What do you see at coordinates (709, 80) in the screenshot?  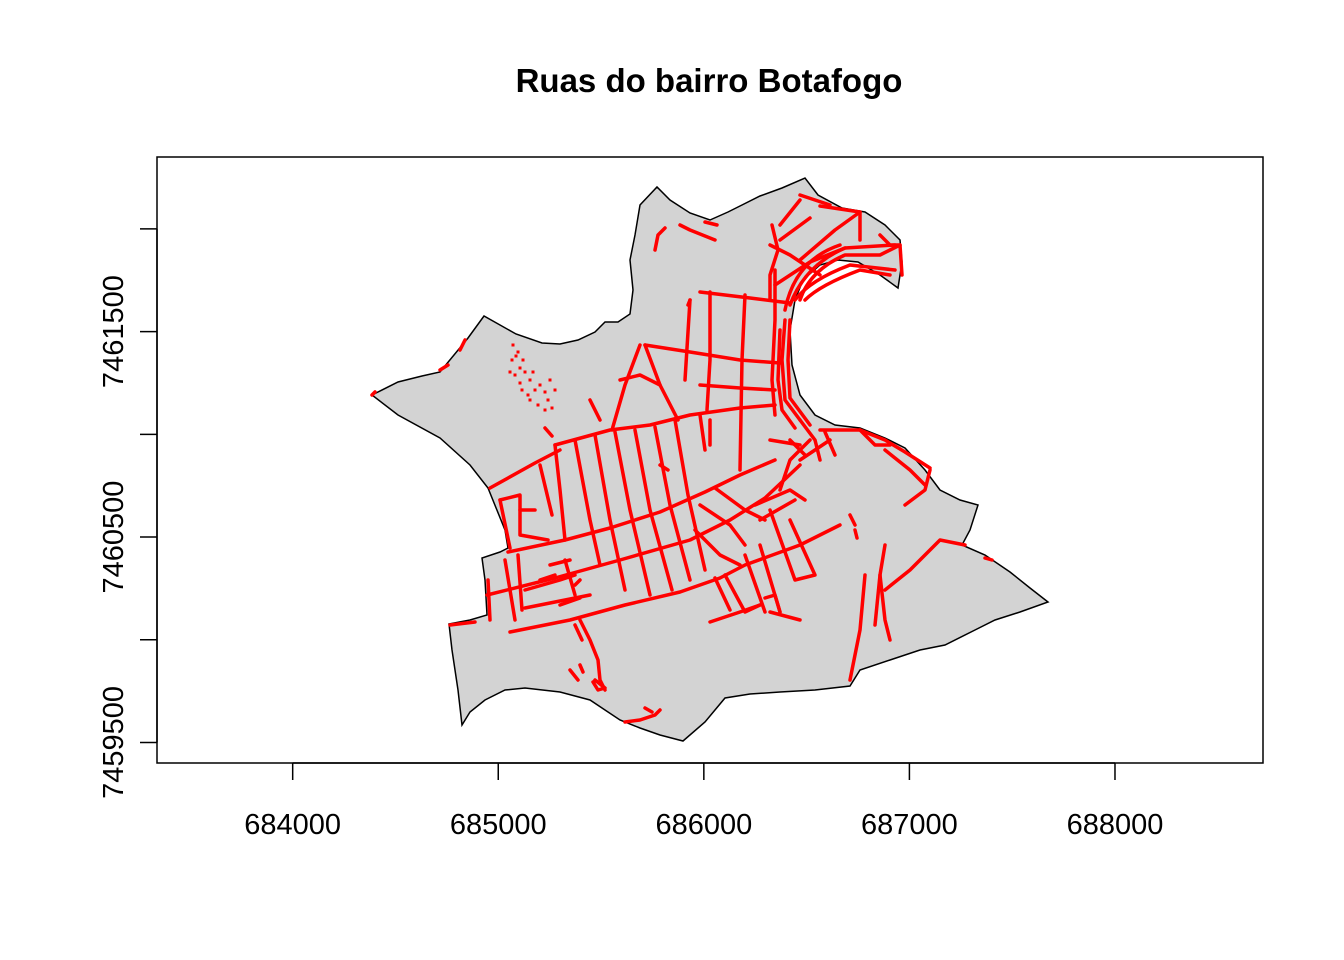 I see `chart-title: Ruas do bairro Botafogo` at bounding box center [709, 80].